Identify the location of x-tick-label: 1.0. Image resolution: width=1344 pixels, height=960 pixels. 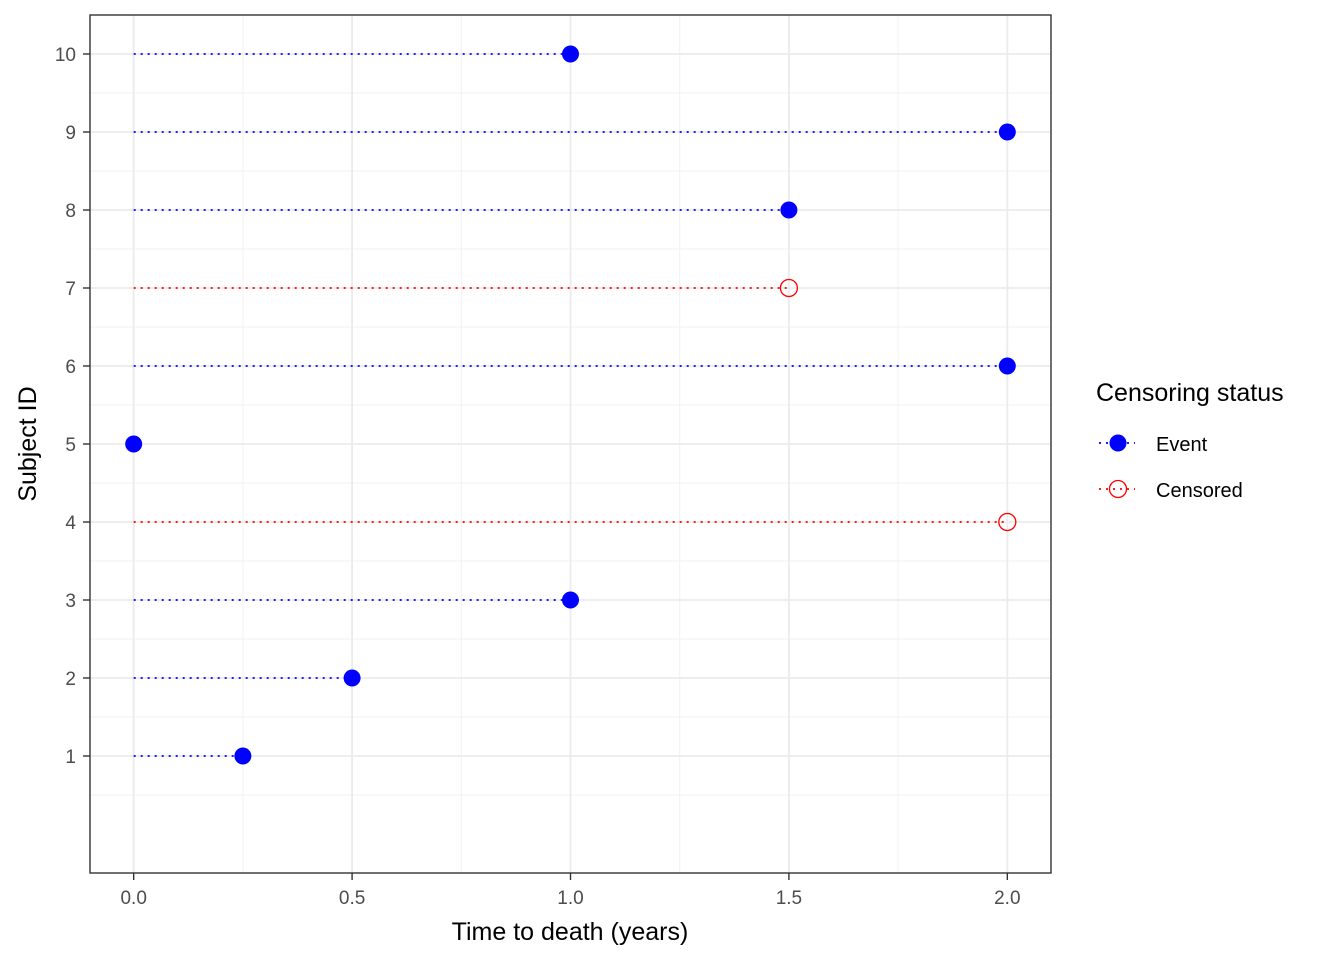
(570, 898).